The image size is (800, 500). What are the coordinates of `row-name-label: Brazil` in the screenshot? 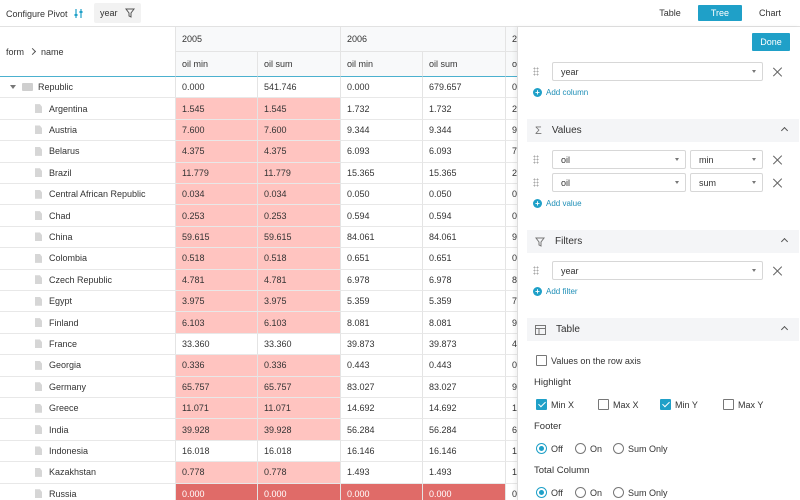 It's located at (60, 172).